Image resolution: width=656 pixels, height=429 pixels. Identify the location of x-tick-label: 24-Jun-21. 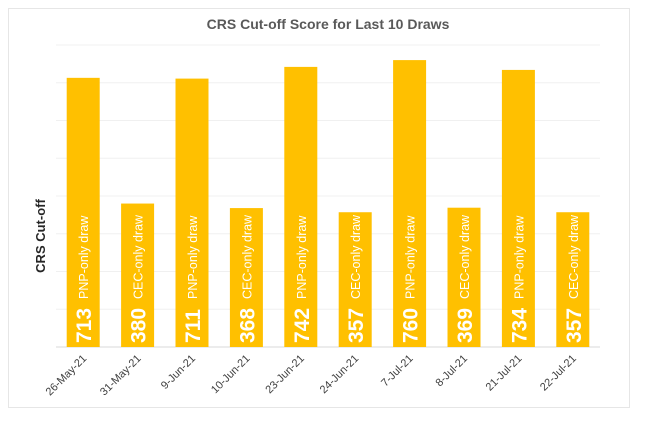
(340, 375).